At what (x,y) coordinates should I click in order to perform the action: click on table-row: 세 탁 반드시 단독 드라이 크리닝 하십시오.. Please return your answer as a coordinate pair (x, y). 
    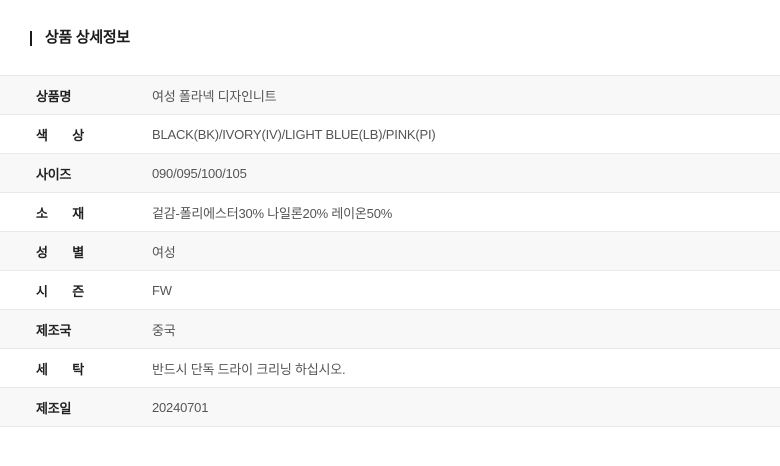
    Looking at the image, I should click on (390, 368).